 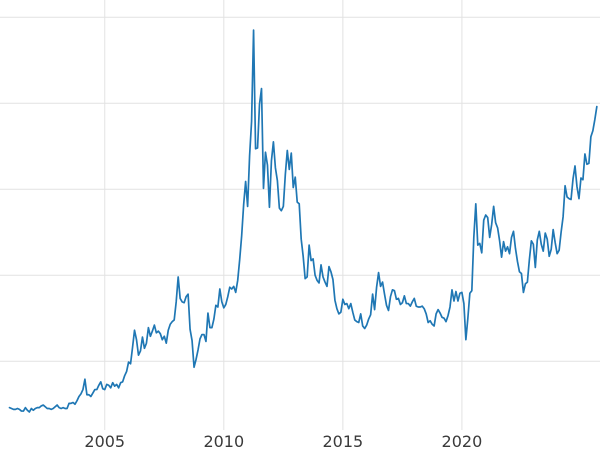 What do you see at coordinates (283, 441) in the screenshot?
I see `x-axis-tick-labels: 2005 2010 2015 2020` at bounding box center [283, 441].